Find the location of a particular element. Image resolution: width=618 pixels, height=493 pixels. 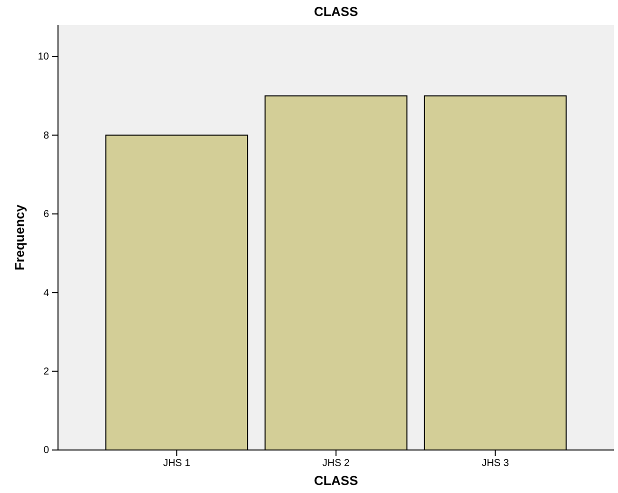

y-tick-label: 8 is located at coordinates (46, 136).